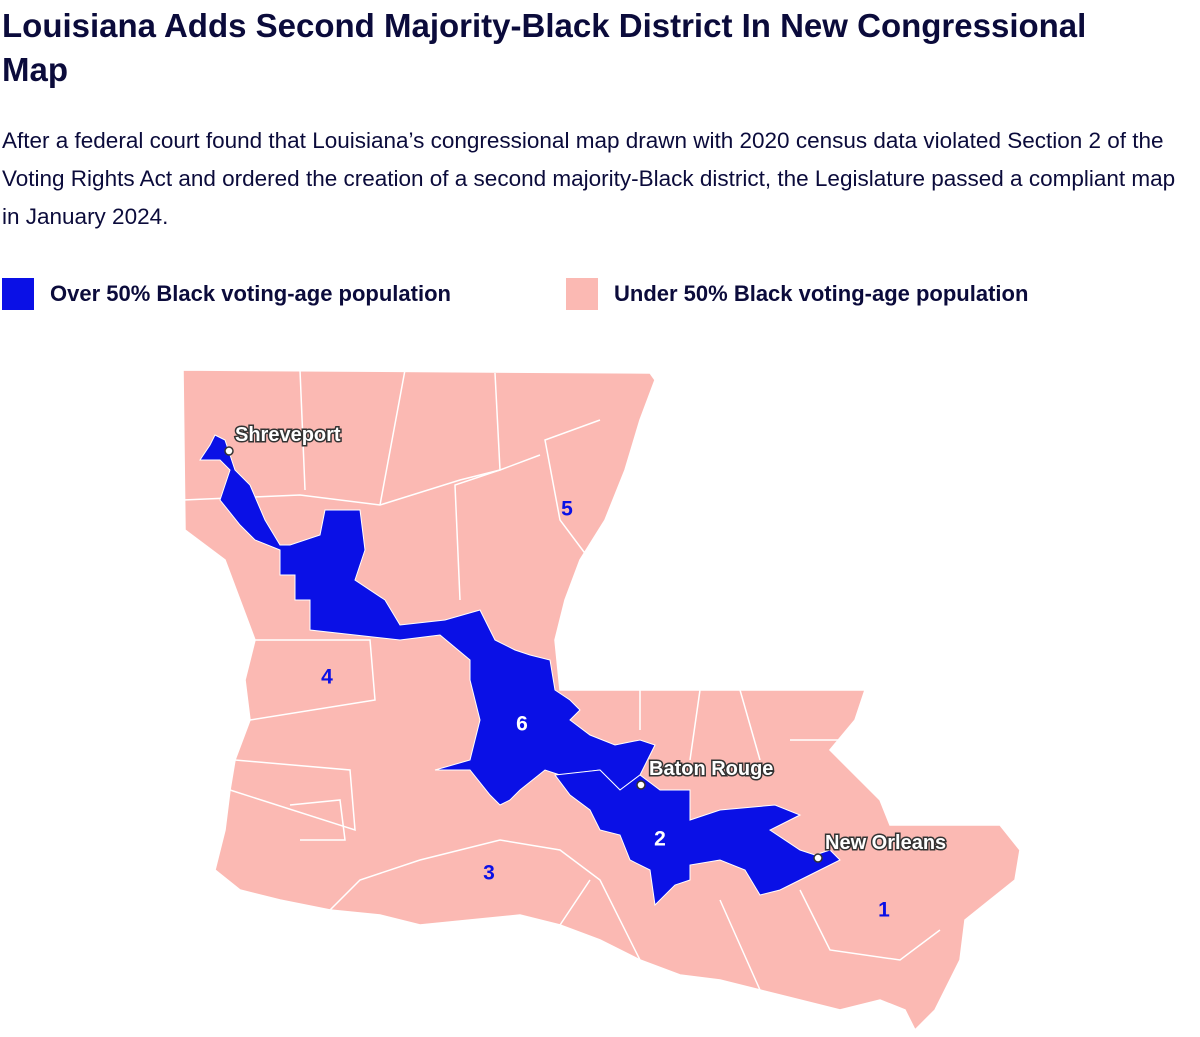  I want to click on district-label: 1, so click(884, 910).